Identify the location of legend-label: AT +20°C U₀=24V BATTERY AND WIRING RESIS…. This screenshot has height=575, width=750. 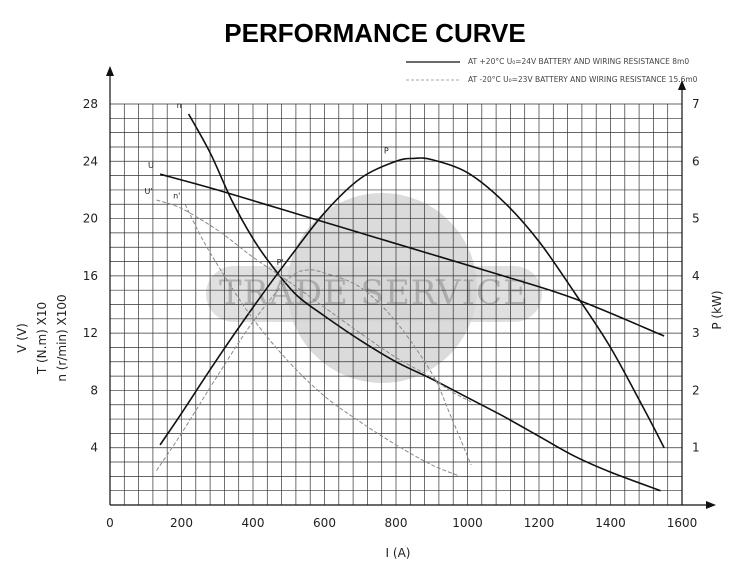
(578, 61).